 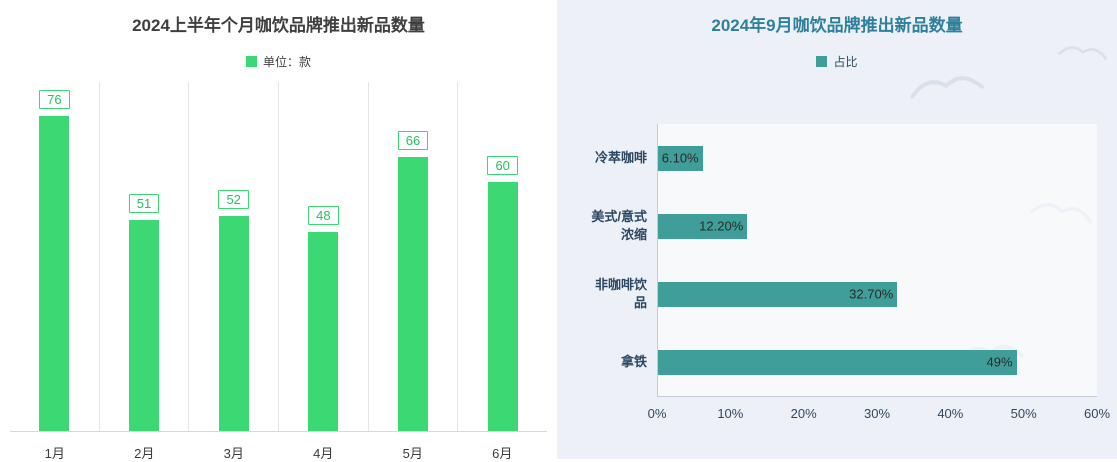 I want to click on bar-column: 66, so click(x=414, y=256).